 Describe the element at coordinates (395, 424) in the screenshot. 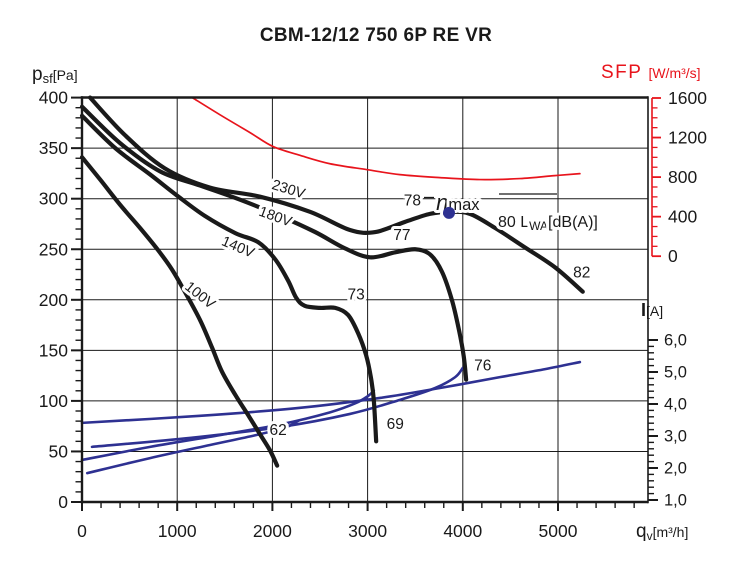

I see `noise-level-label-69: 69` at that location.